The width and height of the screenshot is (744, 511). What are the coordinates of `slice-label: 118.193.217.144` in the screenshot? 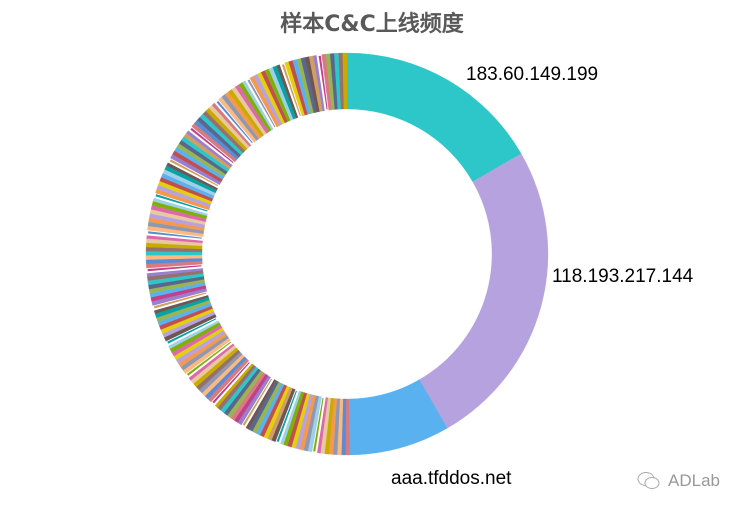 It's located at (623, 276).